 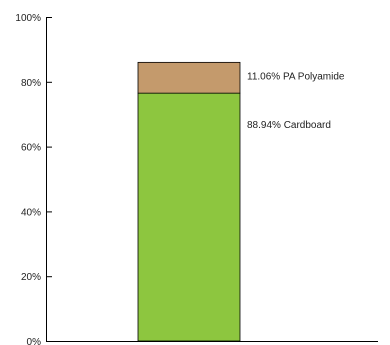 I want to click on data-labels: 88.94% Cardboard 11.06% PA Polyamide, so click(x=296, y=101).